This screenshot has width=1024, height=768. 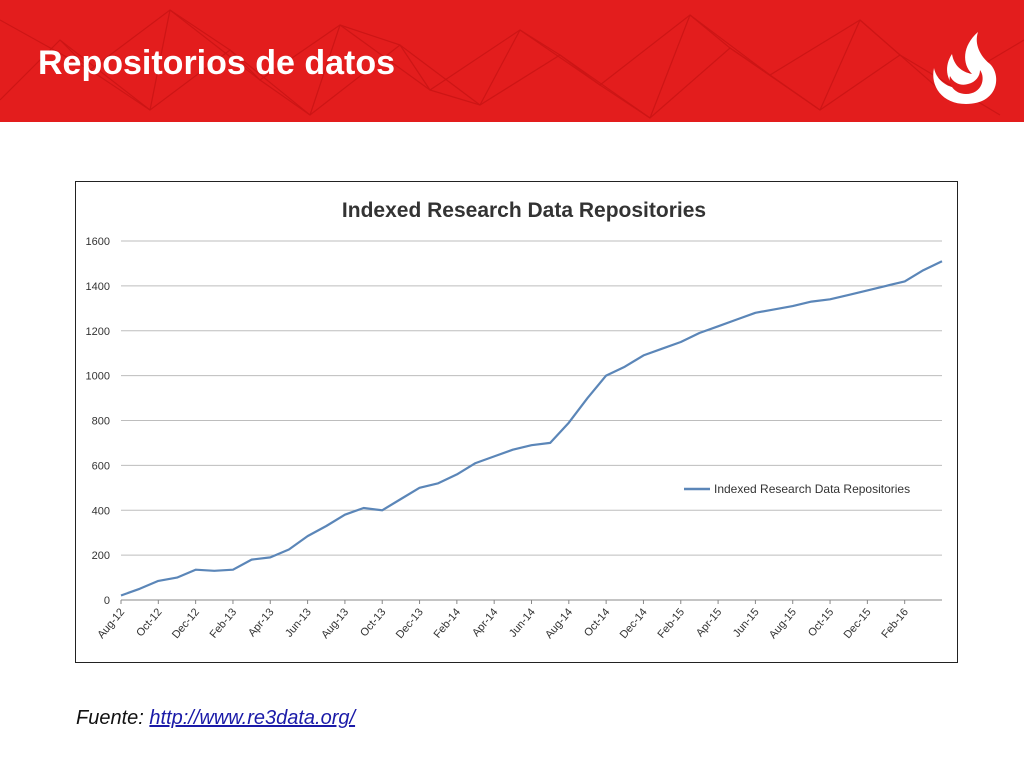 I want to click on y-tick-label: 400, so click(x=101, y=511).